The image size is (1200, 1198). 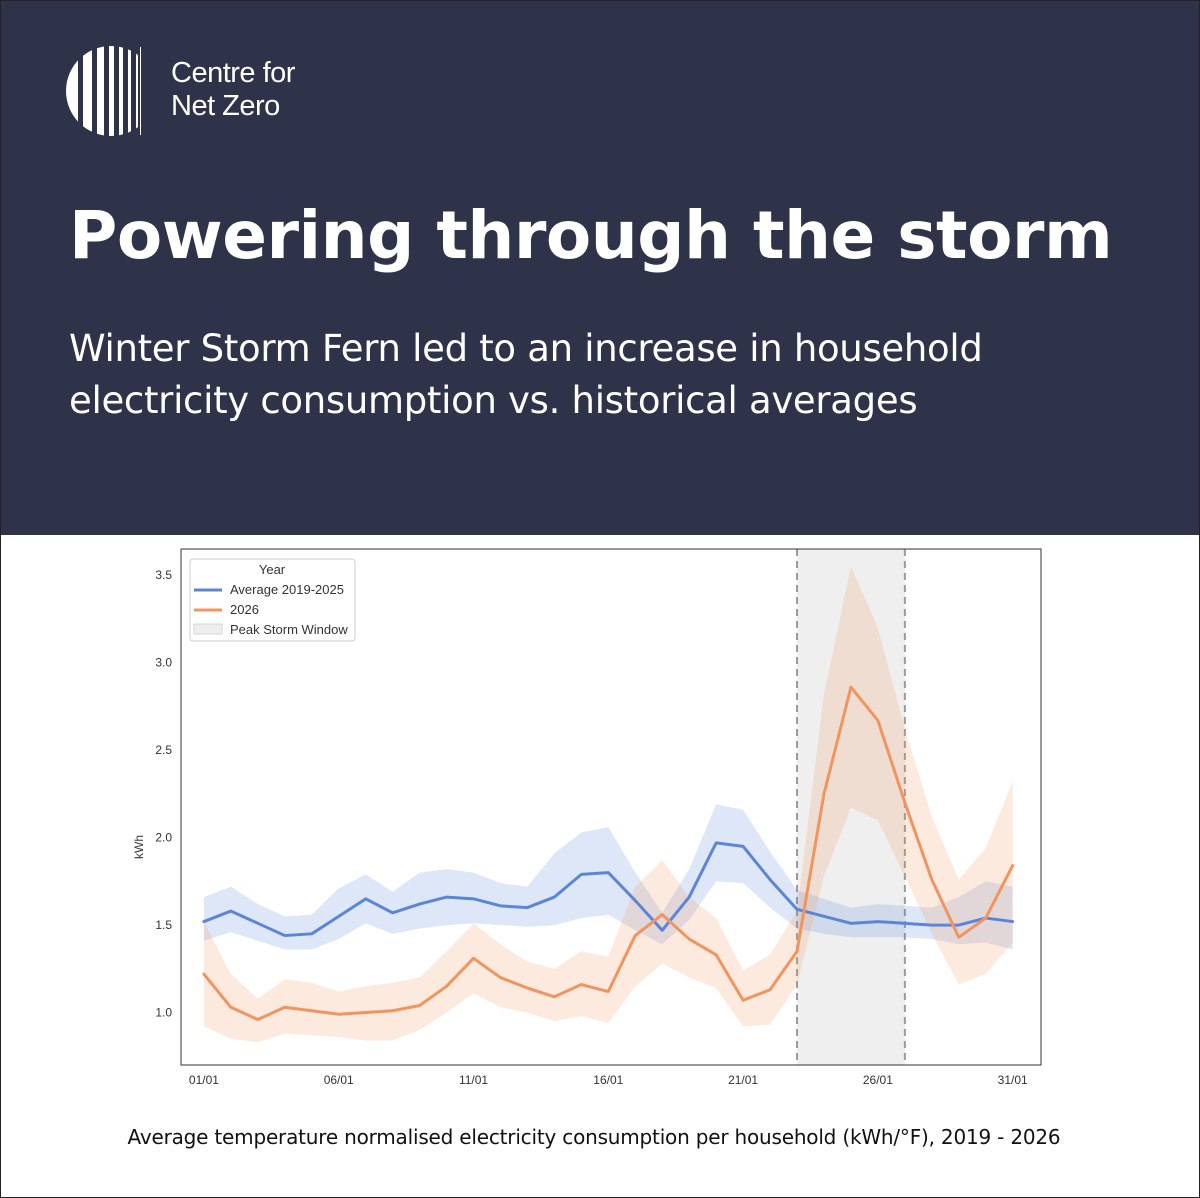 What do you see at coordinates (244, 609) in the screenshot?
I see `legend-label-2026: 2026` at bounding box center [244, 609].